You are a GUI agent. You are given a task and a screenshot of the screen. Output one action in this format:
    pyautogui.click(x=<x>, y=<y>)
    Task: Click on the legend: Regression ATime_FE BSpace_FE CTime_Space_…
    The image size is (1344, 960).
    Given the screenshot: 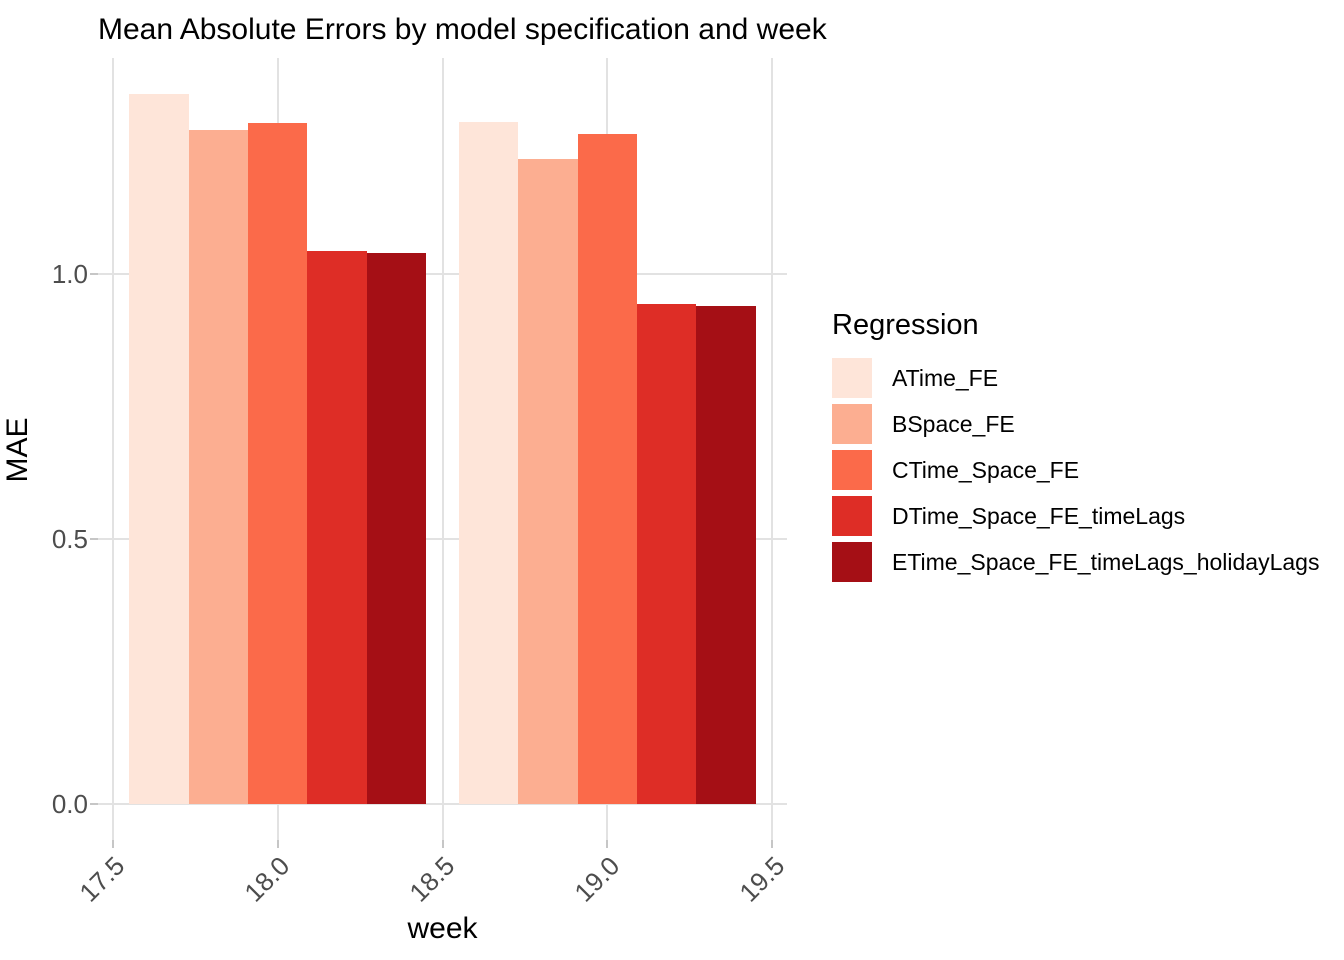 What is the action you would take?
    pyautogui.click(x=1075, y=448)
    